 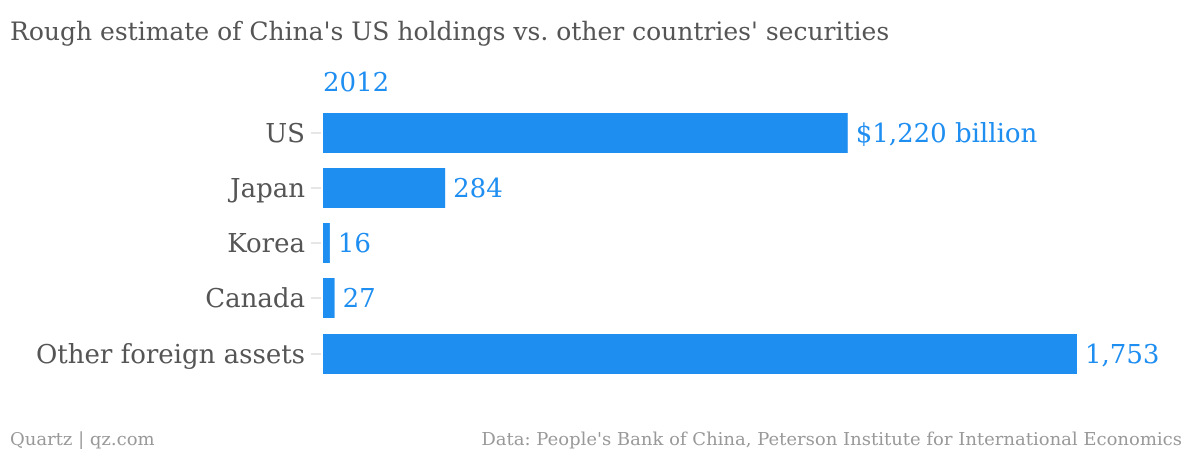 I want to click on bar-korea, so click(x=326, y=243).